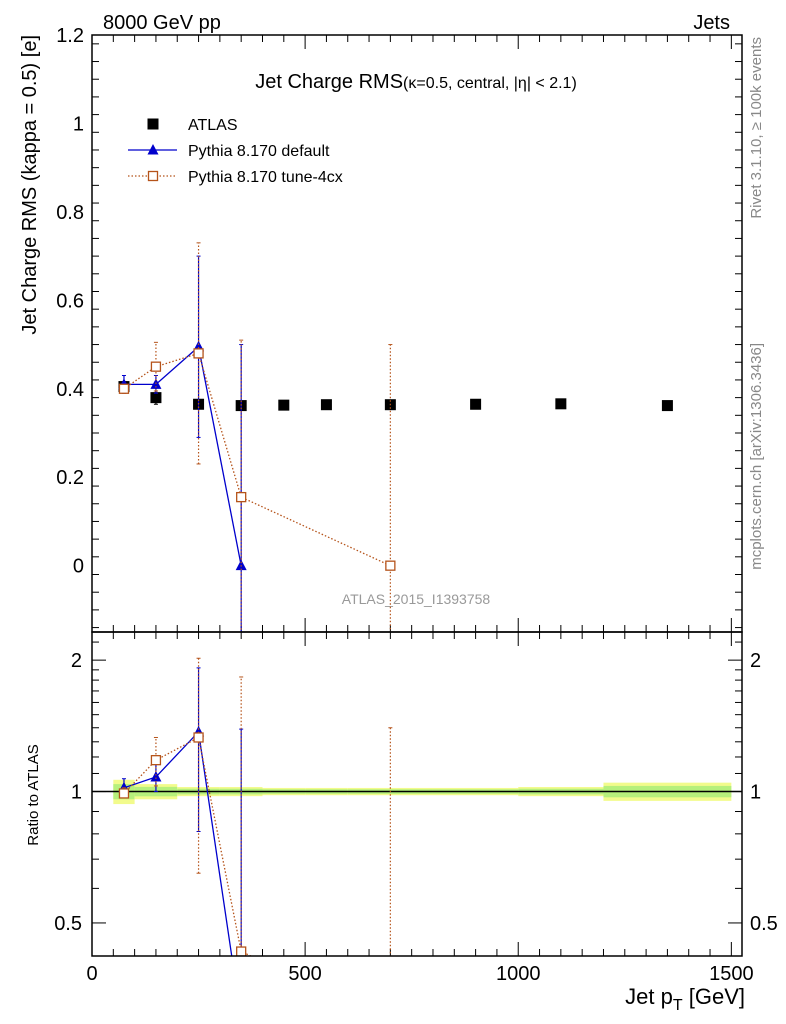 Image resolution: width=786 pixels, height=1024 pixels. What do you see at coordinates (685, 999) in the screenshot?
I see `x-axis-label: Jet pT [GeV]` at bounding box center [685, 999].